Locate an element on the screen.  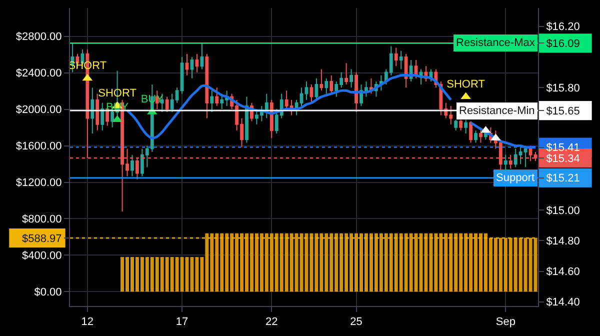
data-label: SHORT is located at coordinates (466, 84).